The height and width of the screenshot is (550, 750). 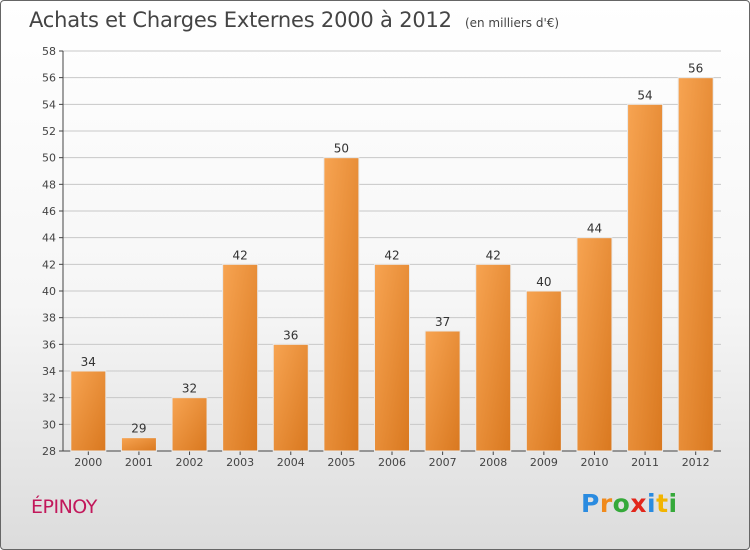 What do you see at coordinates (49, 211) in the screenshot?
I see `y-tick-label: 46` at bounding box center [49, 211].